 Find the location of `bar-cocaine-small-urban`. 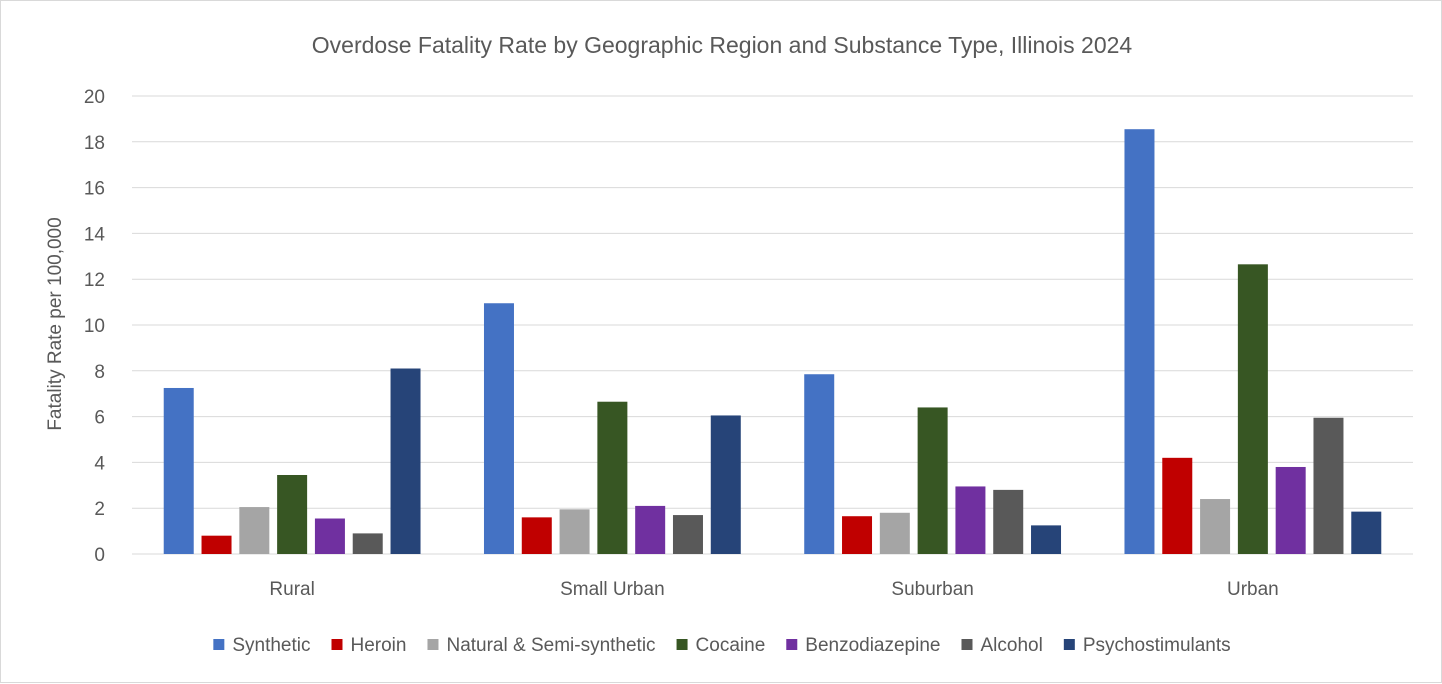

bar-cocaine-small-urban is located at coordinates (612, 477).